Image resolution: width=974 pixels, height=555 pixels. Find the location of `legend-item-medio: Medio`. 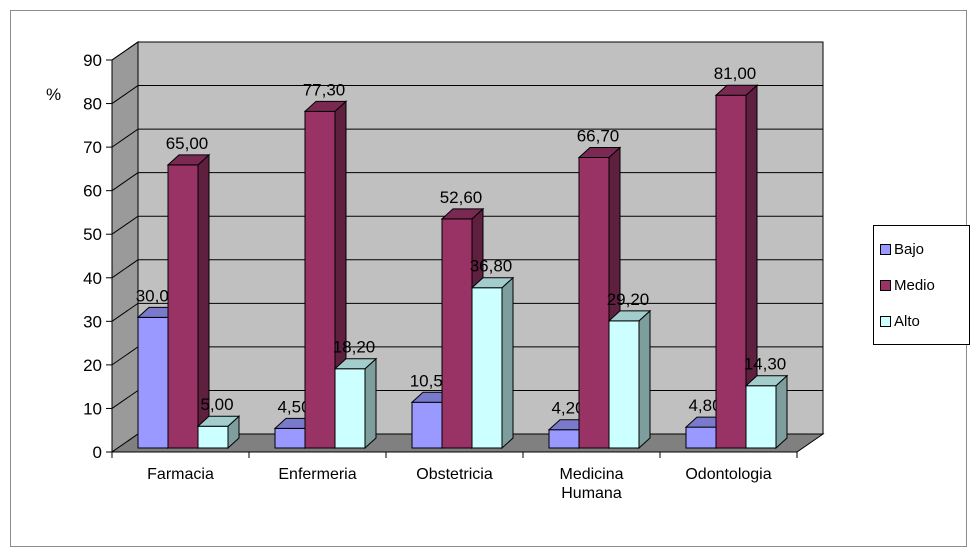

legend-item-medio: Medio is located at coordinates (907, 285).